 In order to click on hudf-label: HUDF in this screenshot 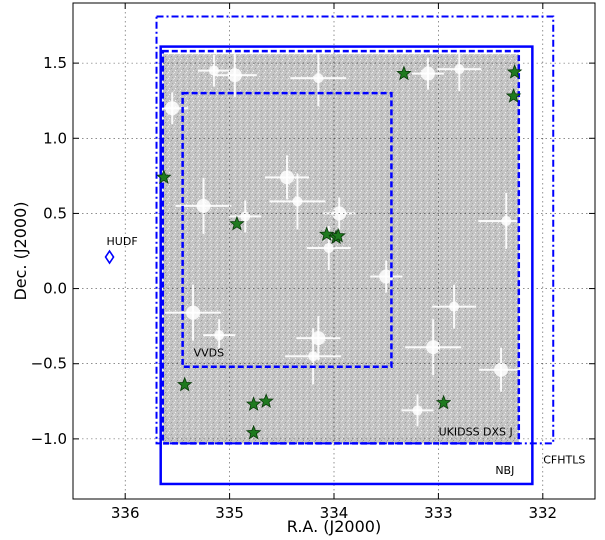, I will do `click(122, 241)`.